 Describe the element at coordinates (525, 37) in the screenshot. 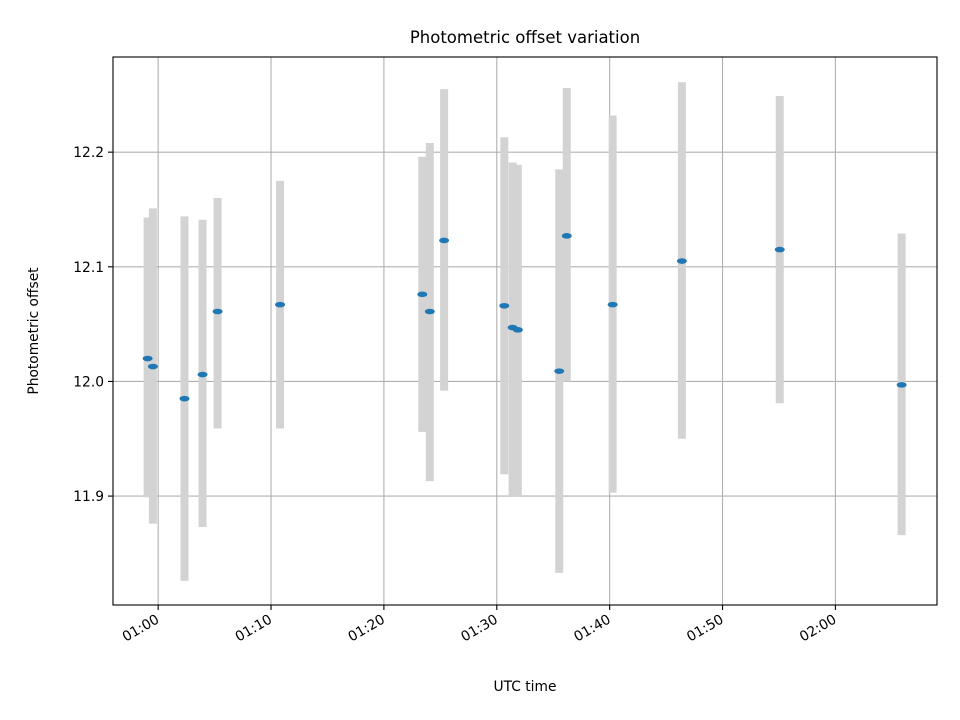

I see `chart-title: Photometric offset variation` at that location.